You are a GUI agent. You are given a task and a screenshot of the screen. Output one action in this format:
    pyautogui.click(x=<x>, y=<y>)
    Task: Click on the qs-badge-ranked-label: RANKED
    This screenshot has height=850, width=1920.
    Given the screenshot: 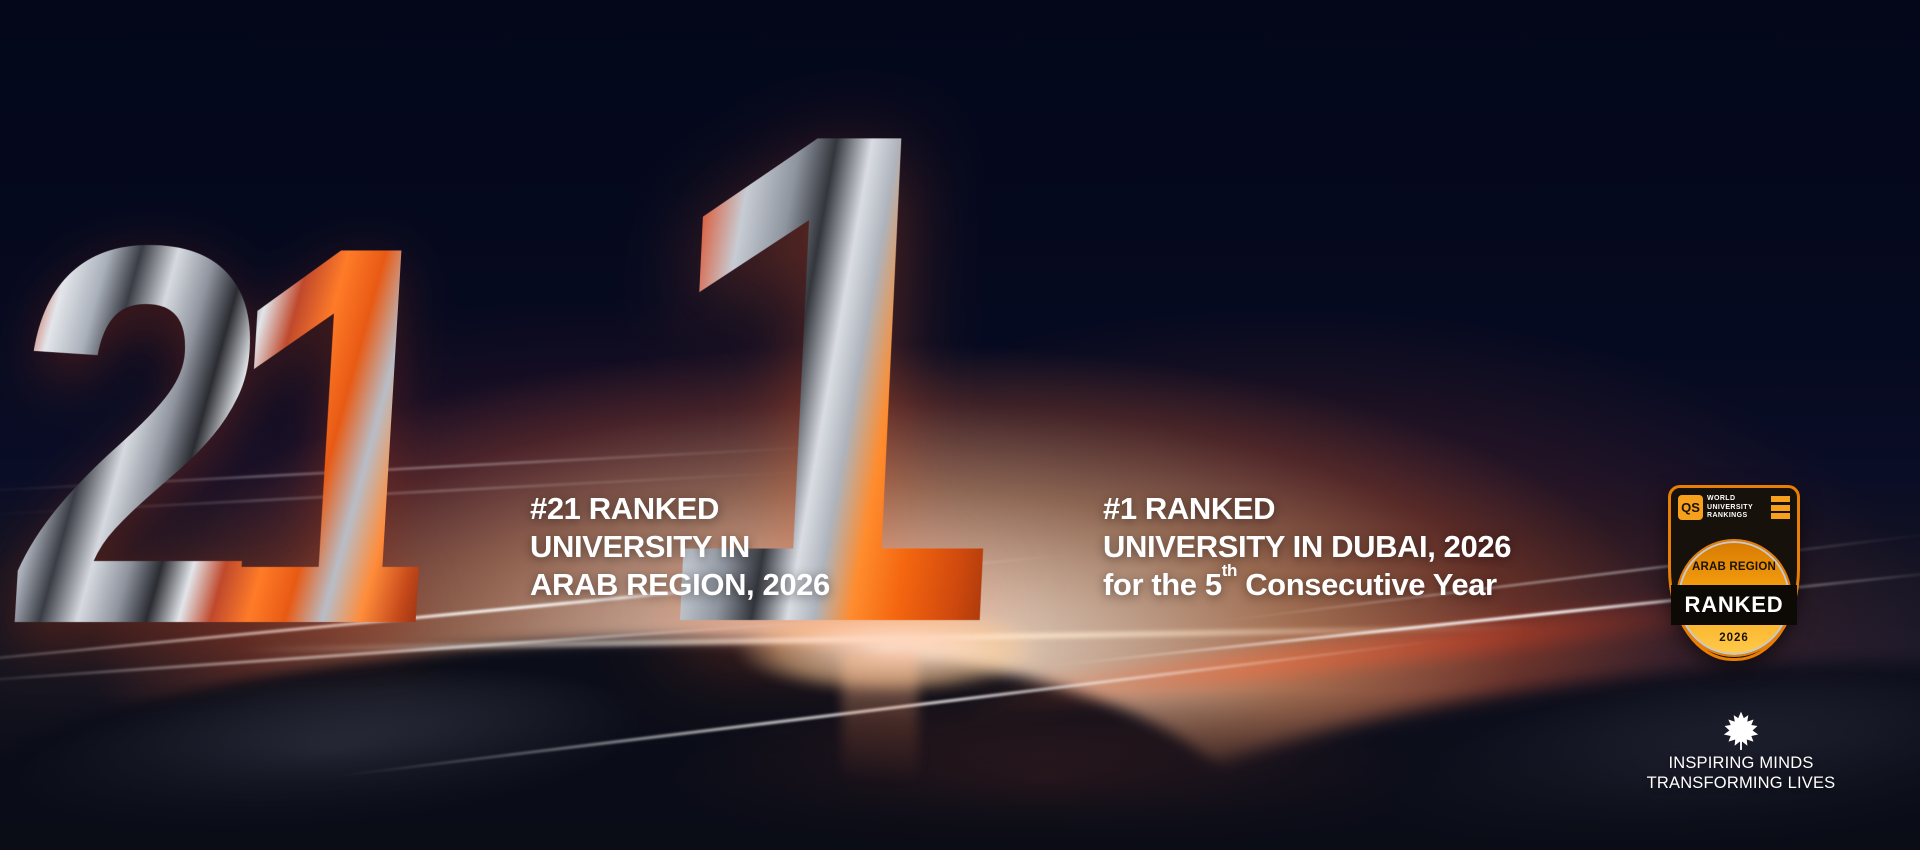 What is the action you would take?
    pyautogui.click(x=1734, y=604)
    